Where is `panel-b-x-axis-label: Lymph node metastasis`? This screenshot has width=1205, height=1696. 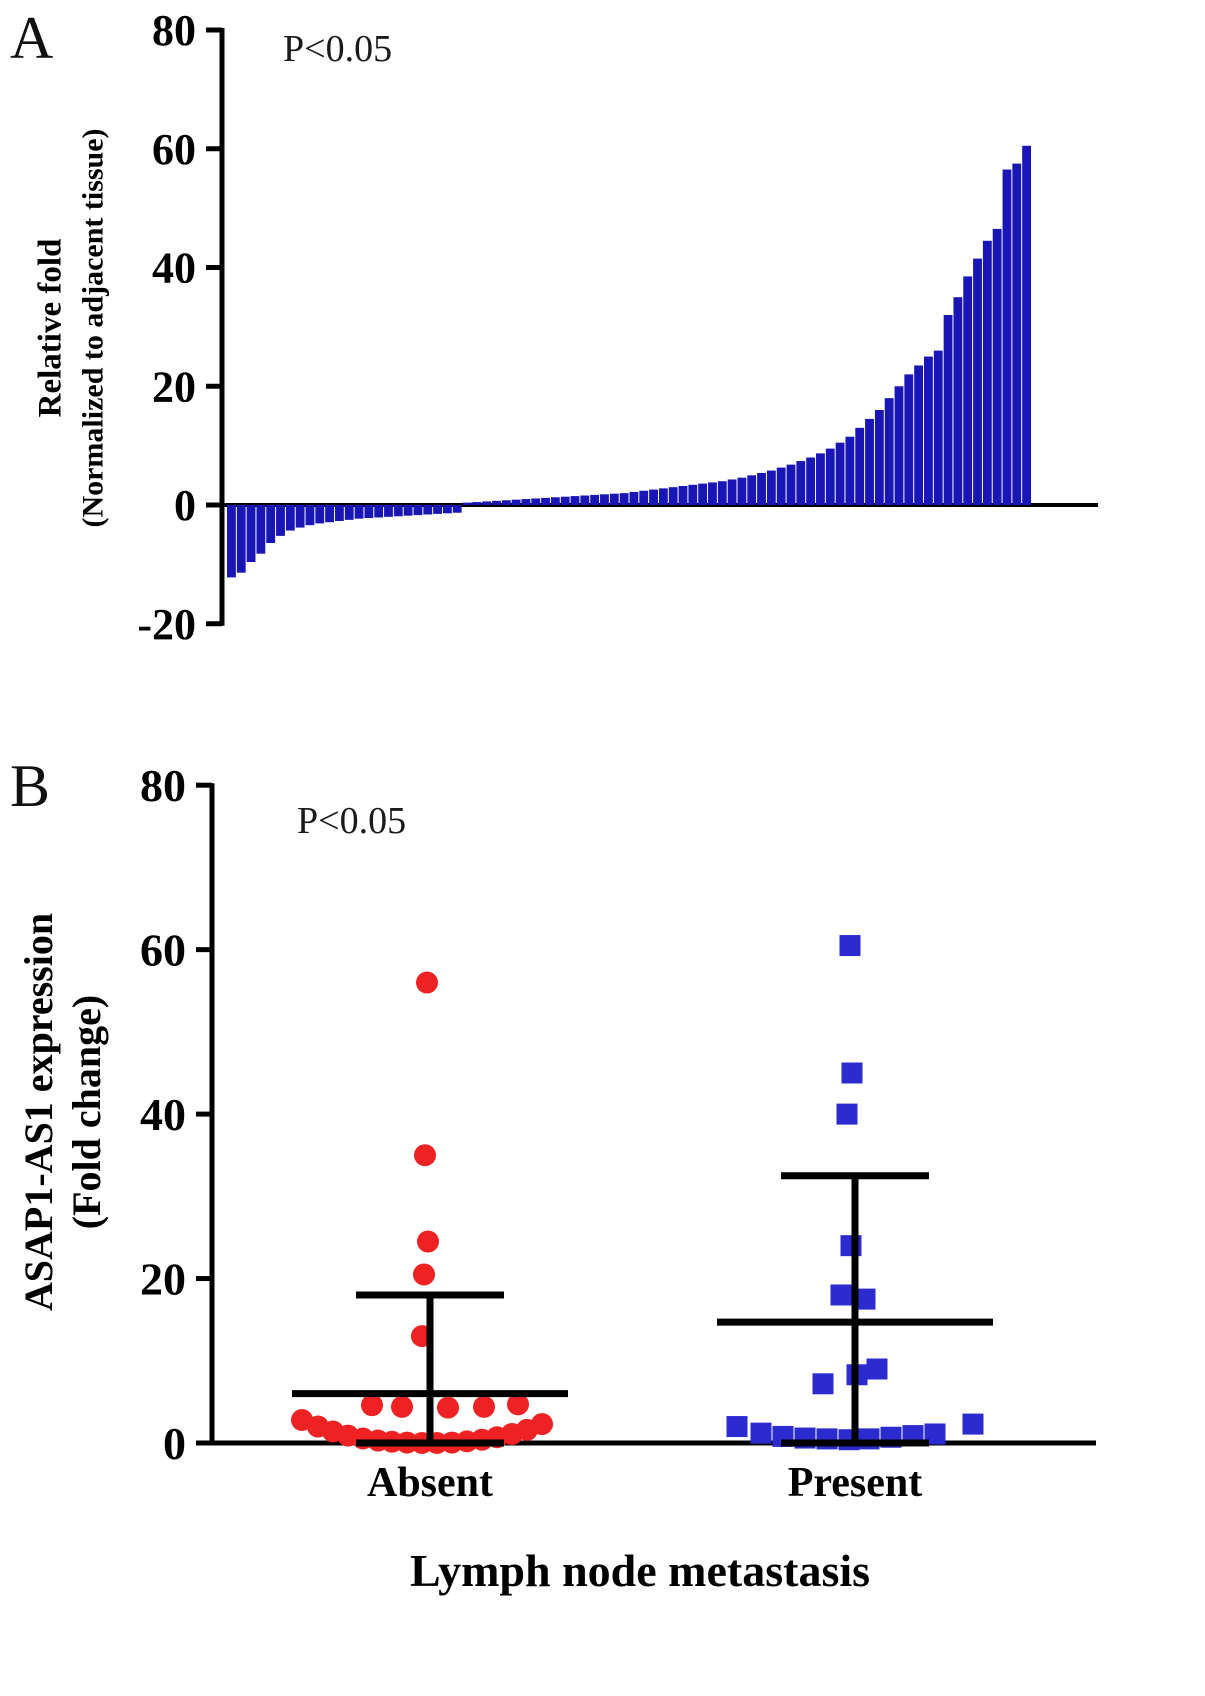
panel-b-x-axis-label: Lymph node metastasis is located at coordinates (640, 1570).